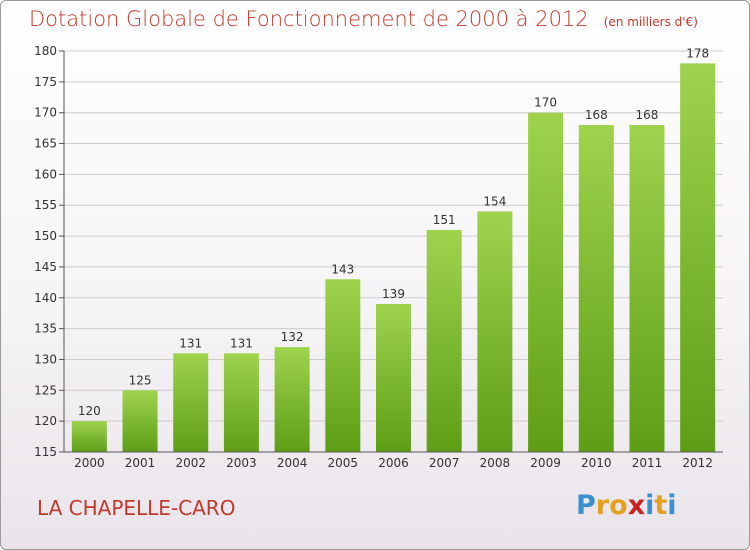 The height and width of the screenshot is (550, 750). I want to click on y-tick-label: 145, so click(45, 267).